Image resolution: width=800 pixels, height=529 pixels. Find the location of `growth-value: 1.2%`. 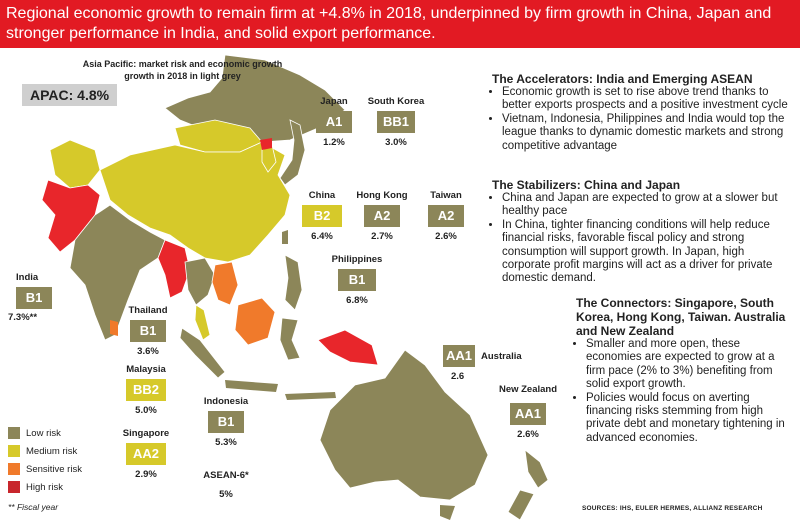

growth-value: 1.2% is located at coordinates (334, 142).